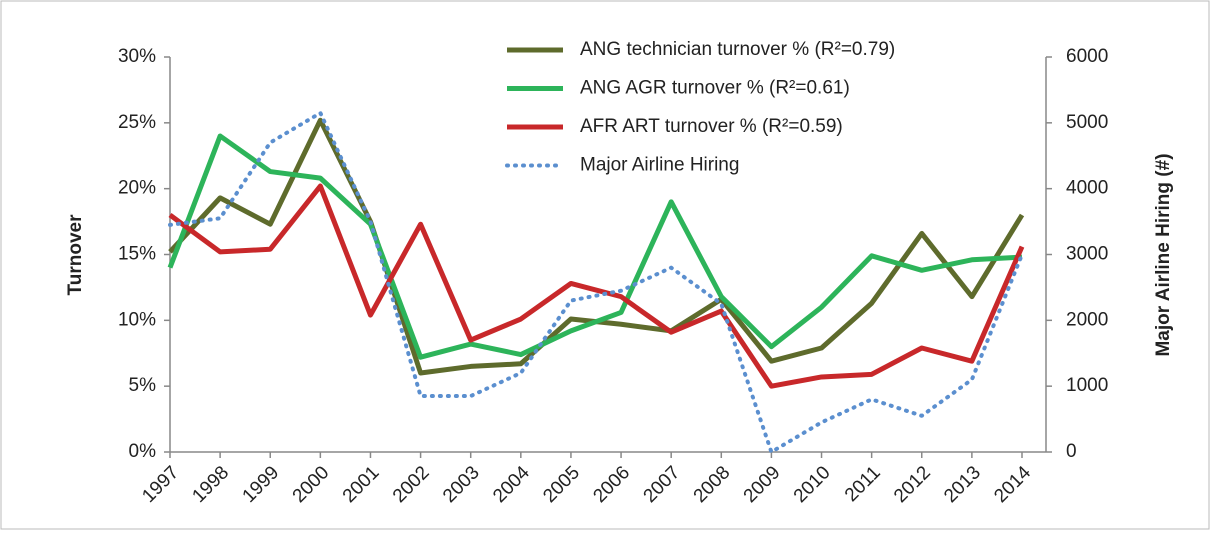 The height and width of the screenshot is (533, 1214). Describe the element at coordinates (311, 484) in the screenshot. I see `x-tick-label: 2000` at that location.